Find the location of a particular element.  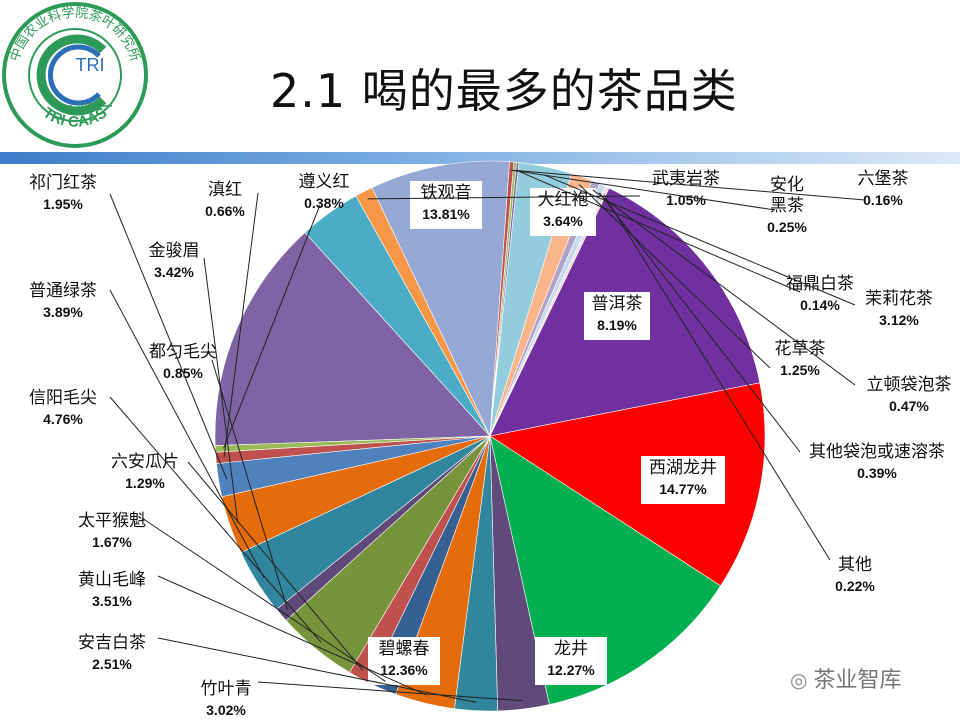

data-label-pct-18: 3.51% is located at coordinates (112, 601).